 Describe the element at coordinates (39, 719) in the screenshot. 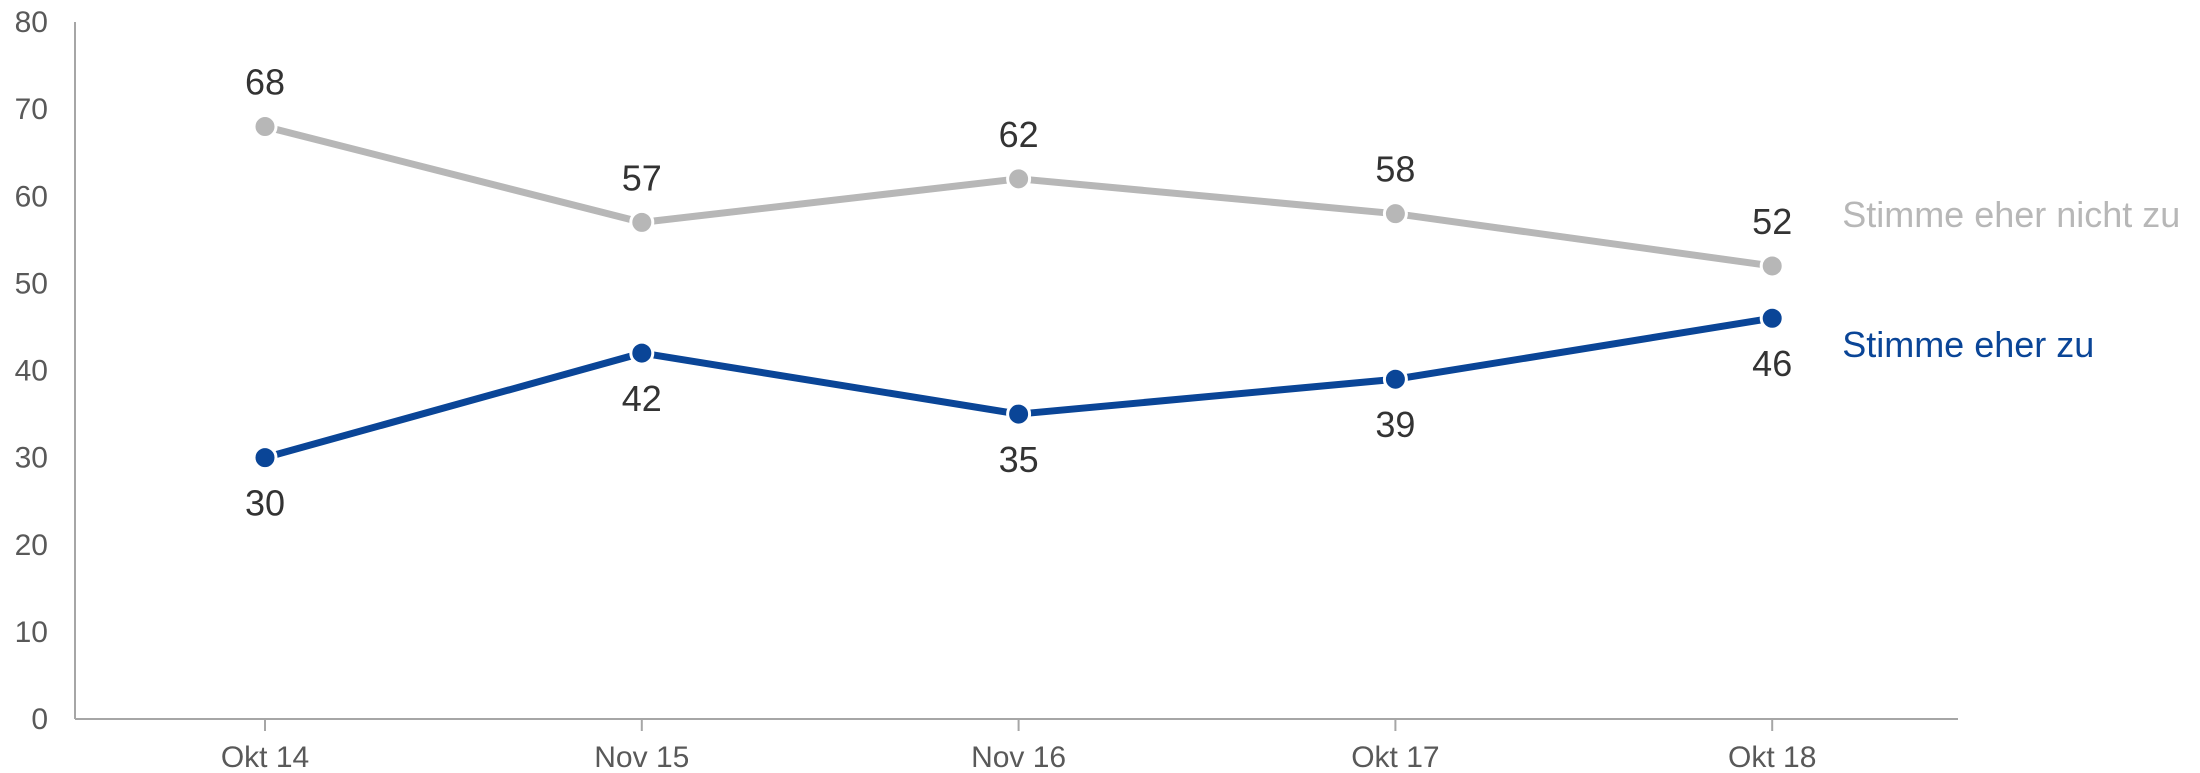

I see `y-tick-label: 0` at that location.